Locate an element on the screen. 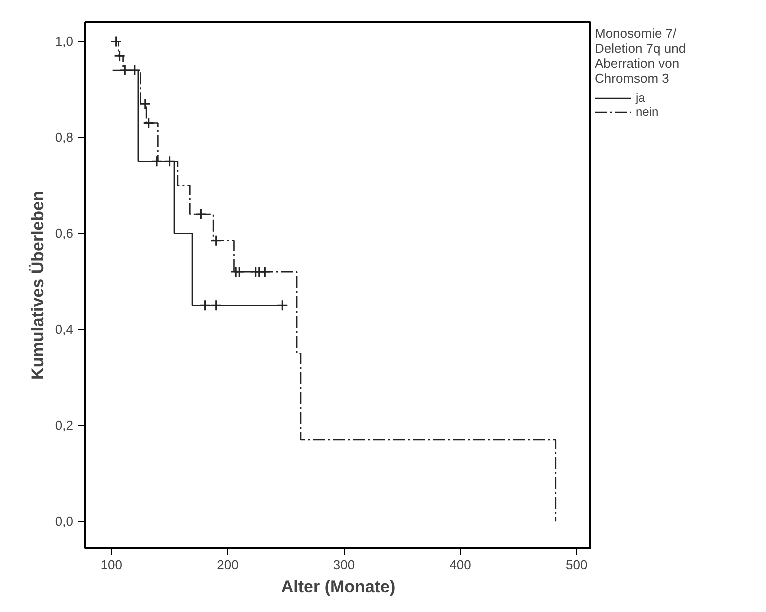 Image resolution: width=766 pixels, height=612 pixels. legend-title: Monosomie 7/ Deletion 7q und Aberration von Chromsom 3 is located at coordinates (640, 56).